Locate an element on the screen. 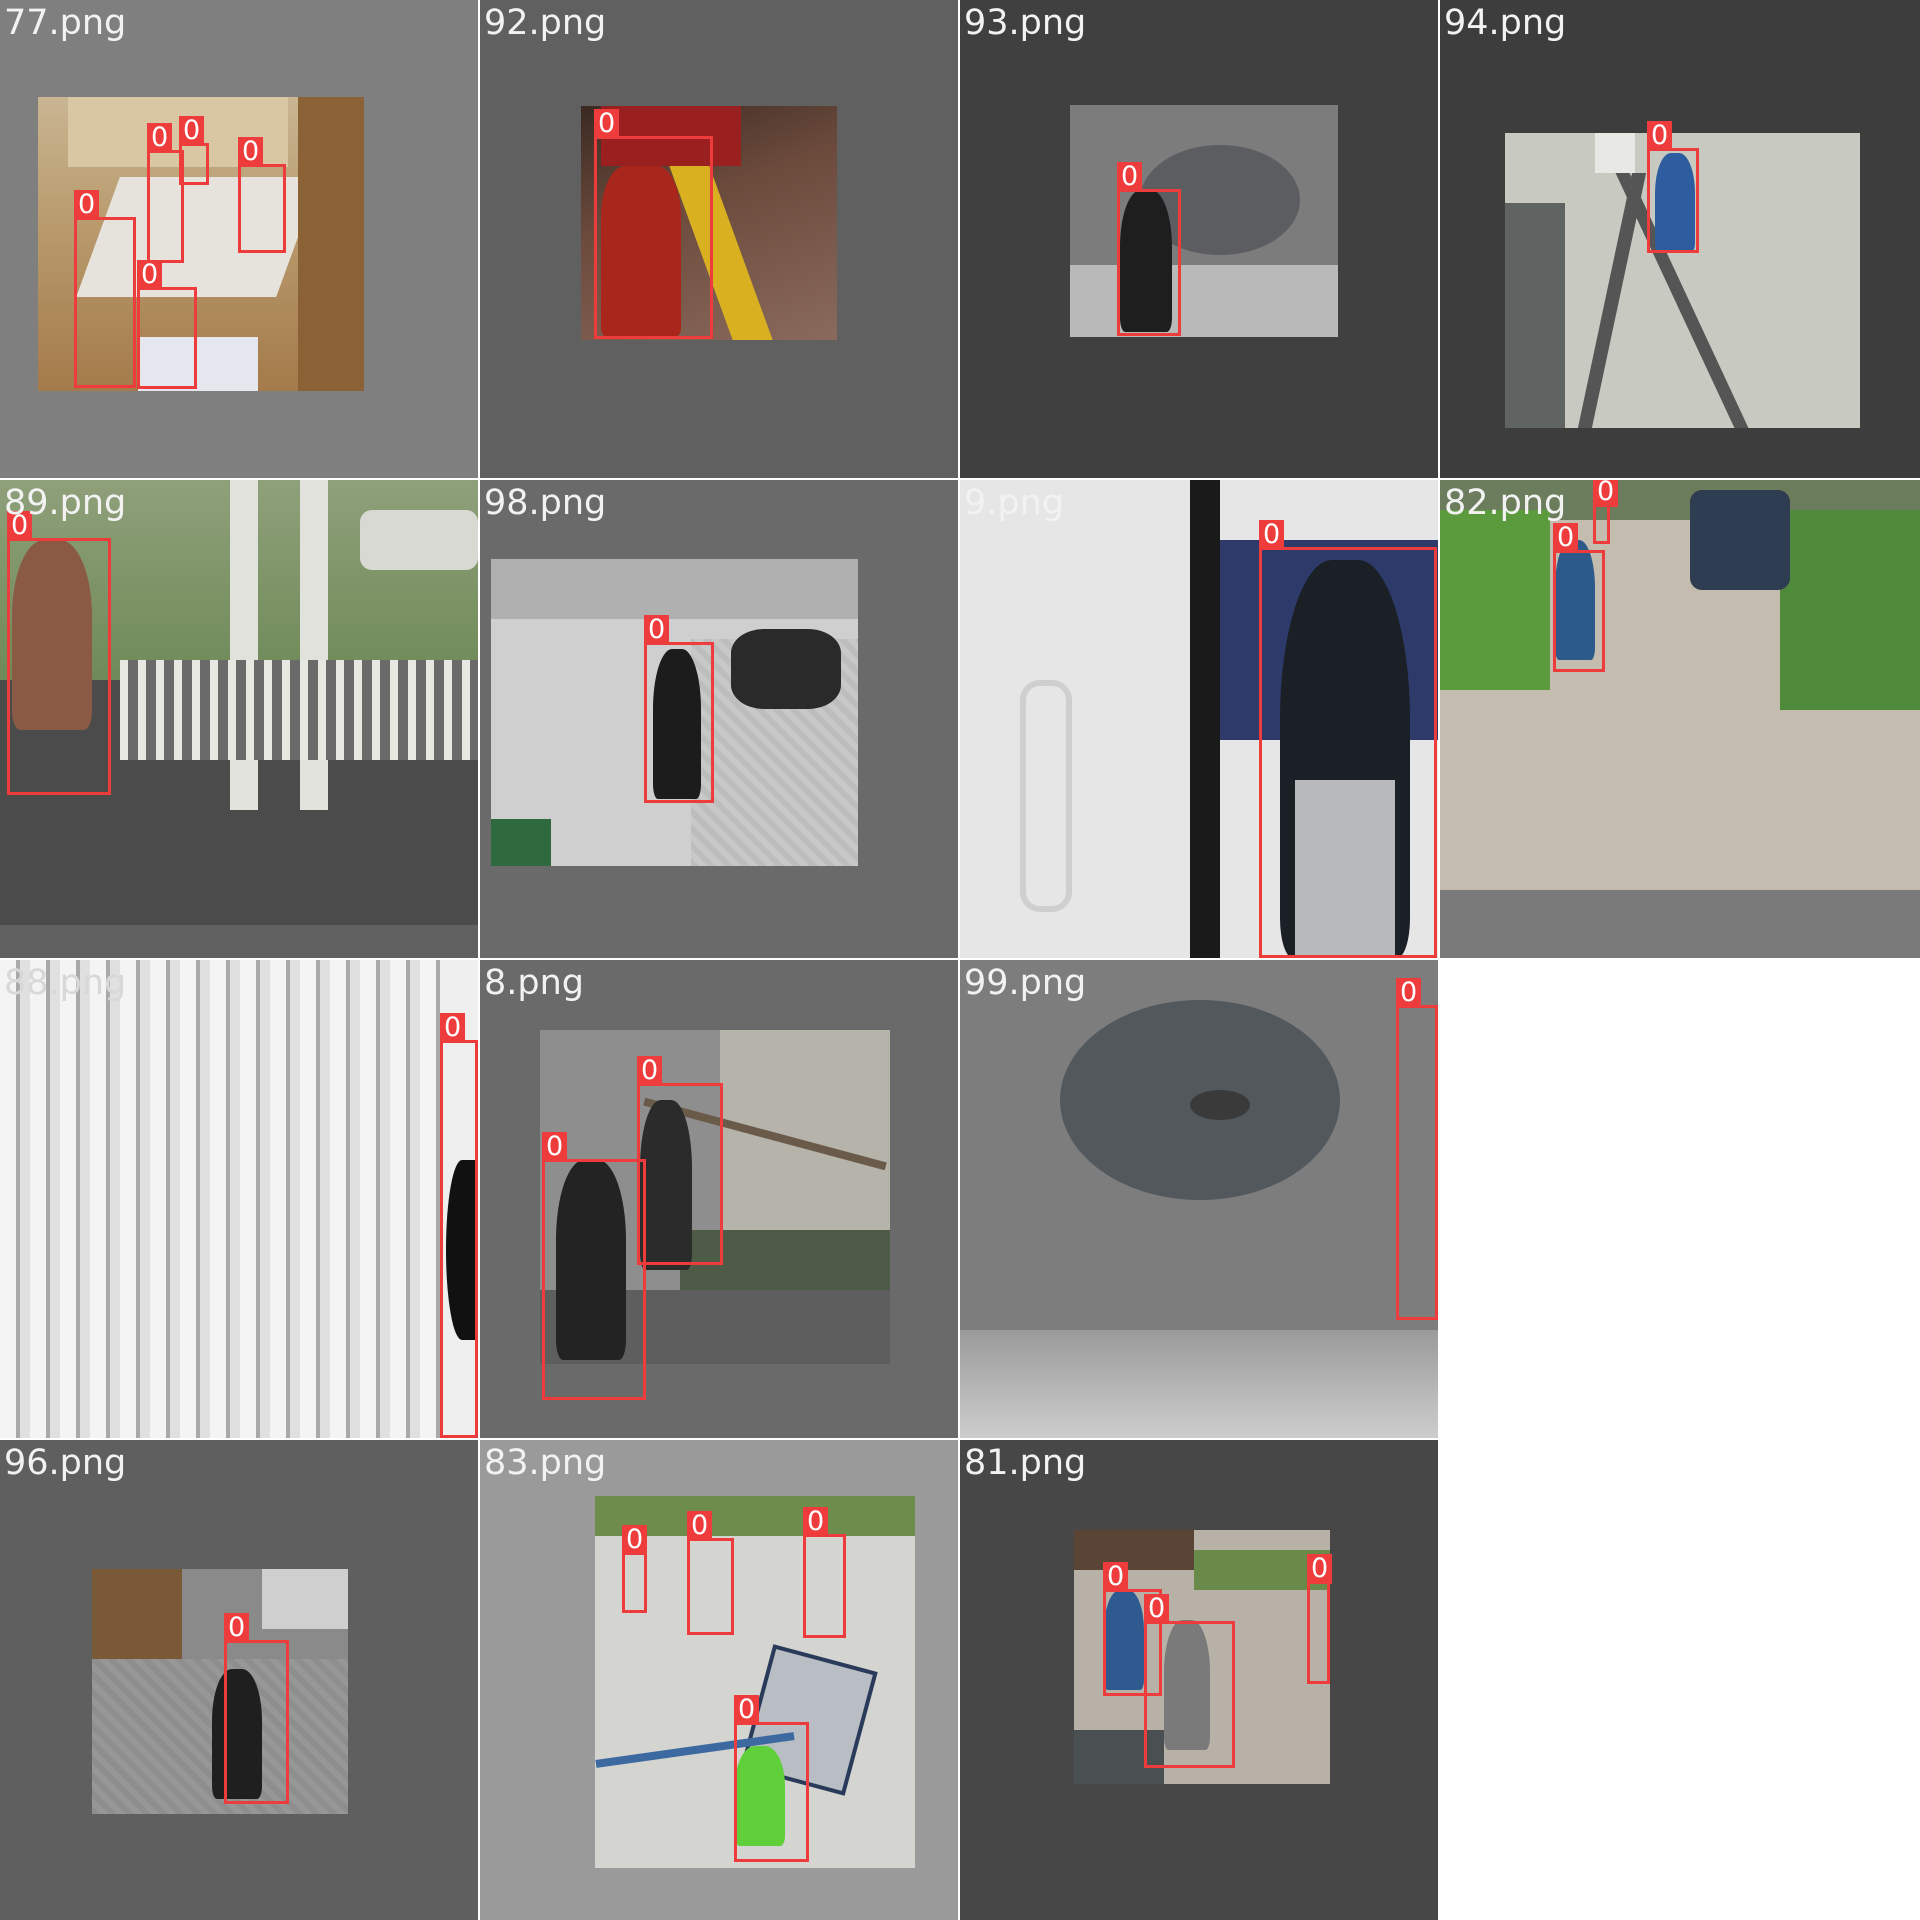 This screenshot has width=1920, height=1920. tile-8: 8.png 0 0 is located at coordinates (719, 1199).